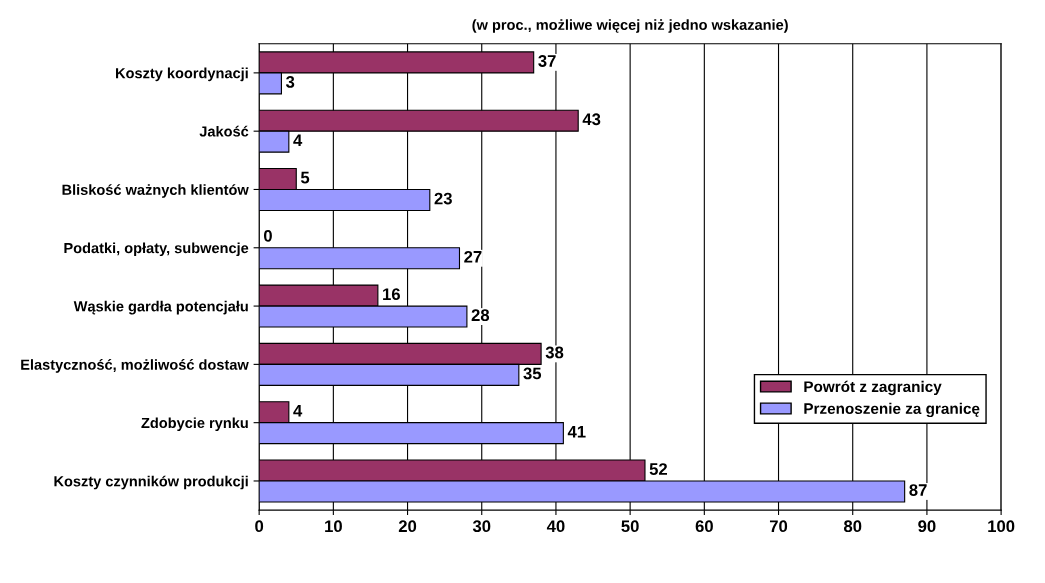  What do you see at coordinates (481, 526) in the screenshot?
I see `x-tick-label: 30` at bounding box center [481, 526].